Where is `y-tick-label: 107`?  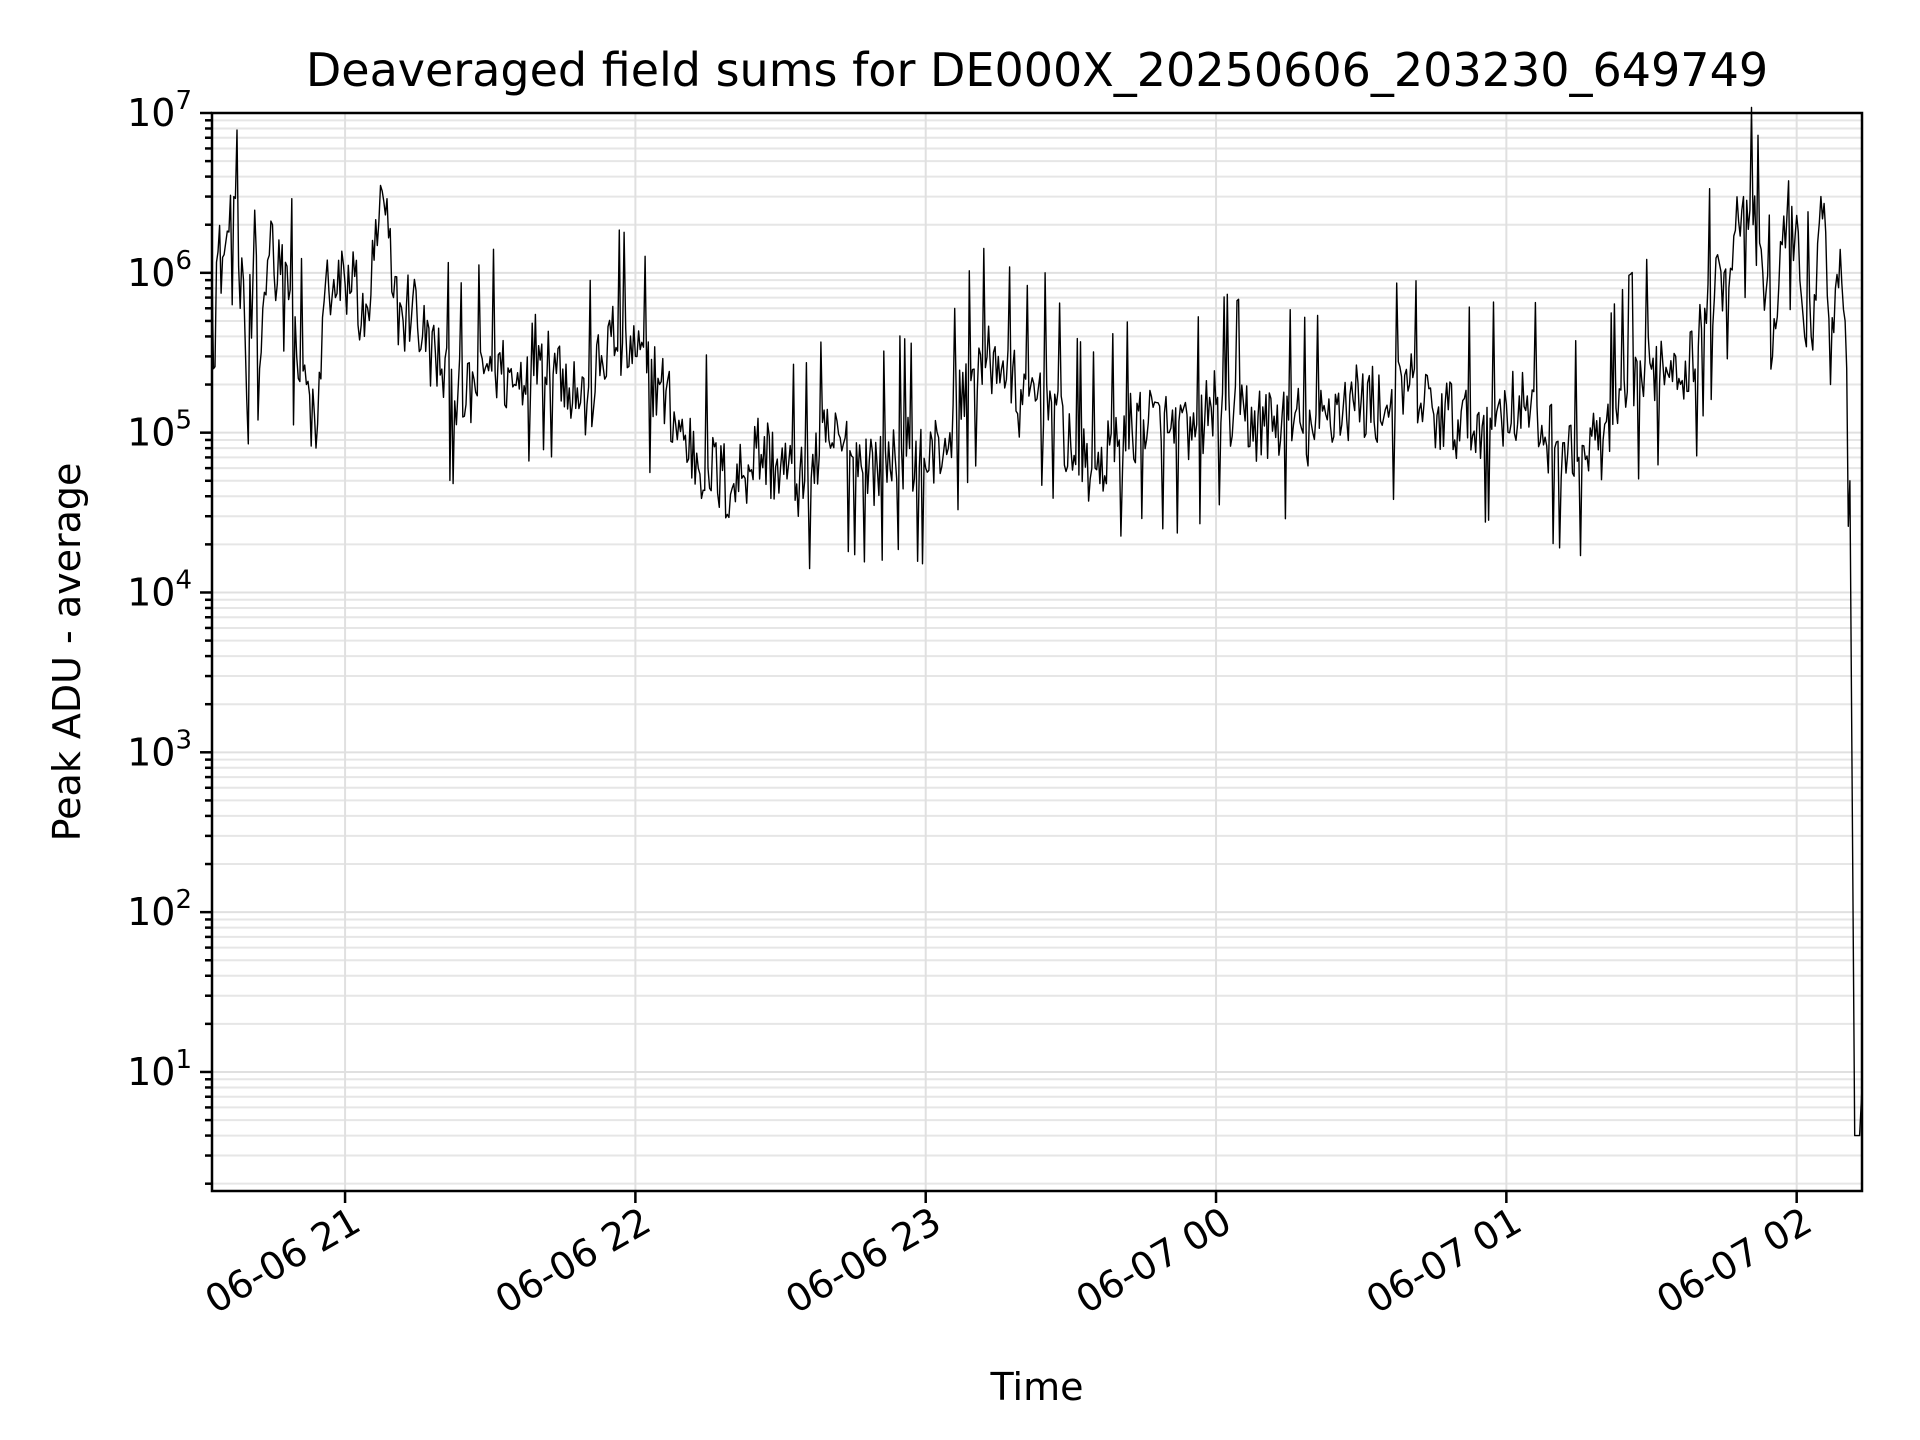 y-tick-label: 107 is located at coordinates (159, 110).